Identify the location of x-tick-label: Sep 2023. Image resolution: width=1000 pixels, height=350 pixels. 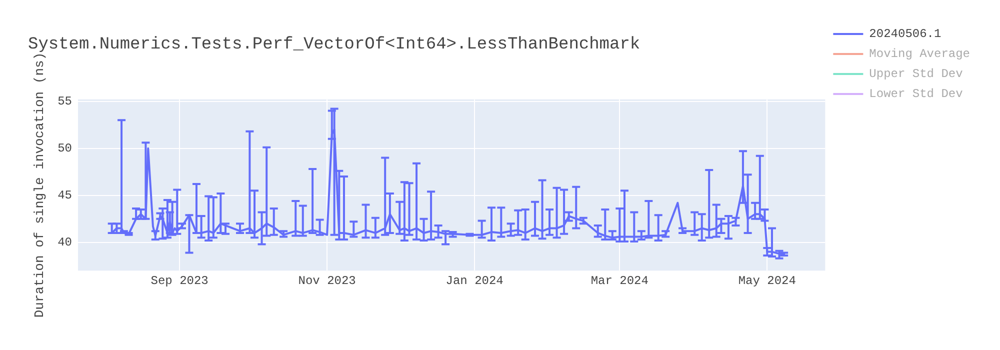
(179, 281).